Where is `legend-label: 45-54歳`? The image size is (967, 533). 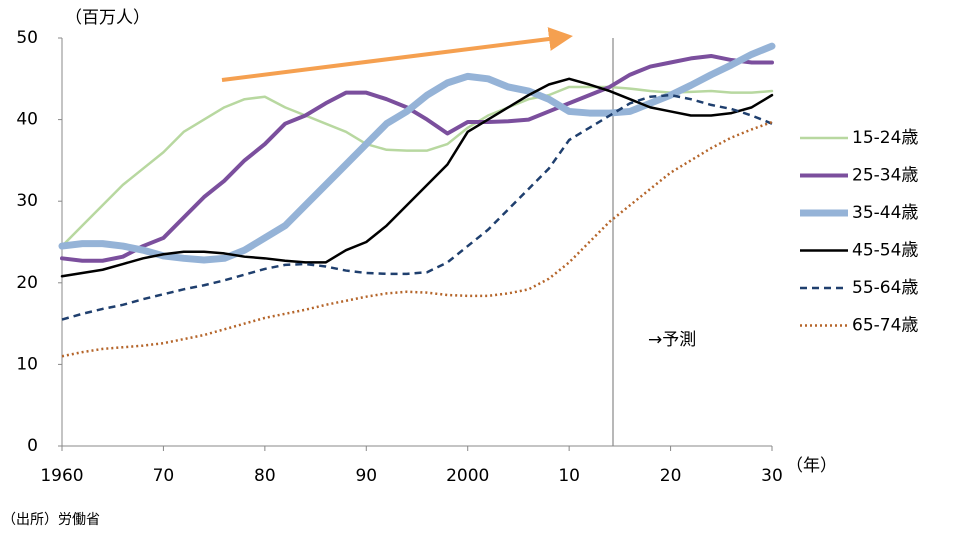
legend-label: 45-54歳 is located at coordinates (885, 251).